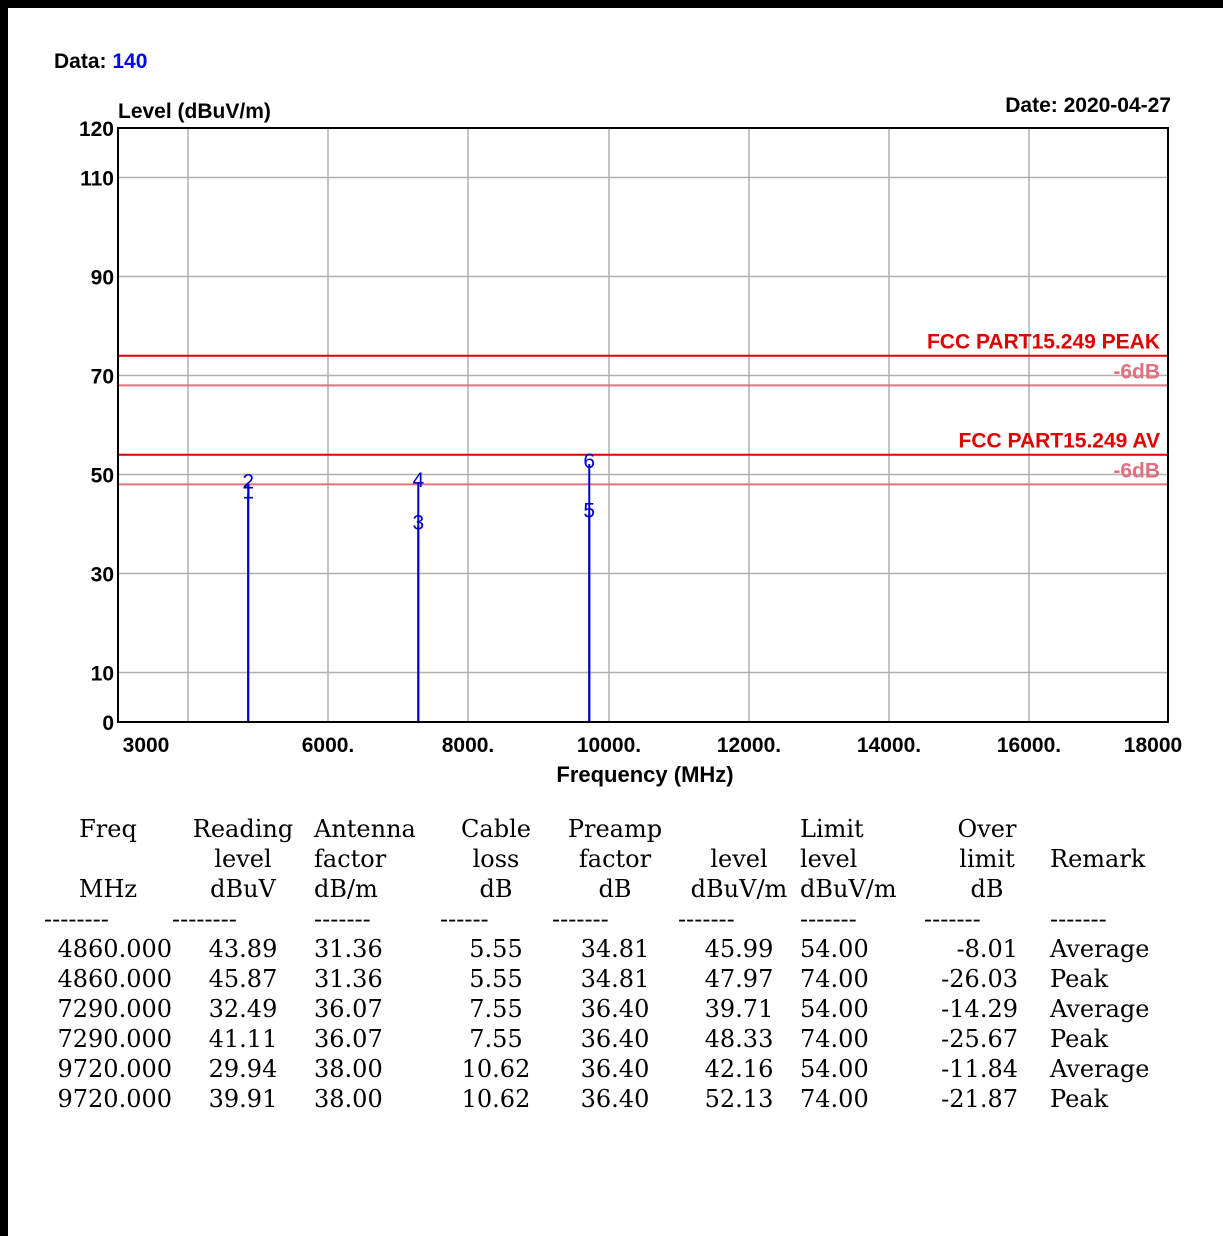  I want to click on table-cell: 39.71, so click(739, 1009).